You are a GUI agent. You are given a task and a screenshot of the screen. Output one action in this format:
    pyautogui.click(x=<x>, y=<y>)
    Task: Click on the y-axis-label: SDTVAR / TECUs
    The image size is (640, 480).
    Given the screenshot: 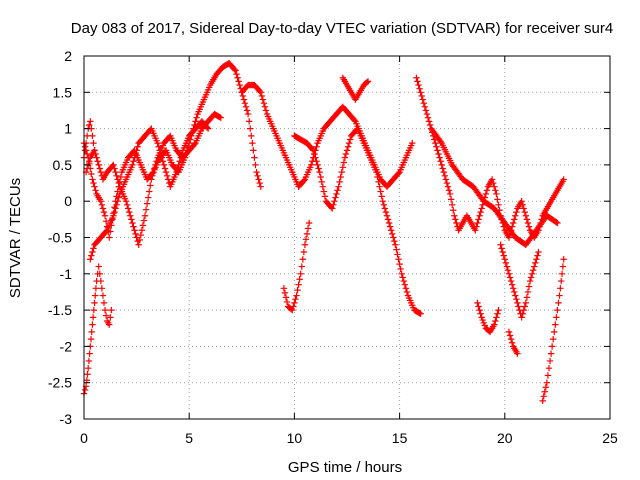 What is the action you would take?
    pyautogui.click(x=15, y=238)
    